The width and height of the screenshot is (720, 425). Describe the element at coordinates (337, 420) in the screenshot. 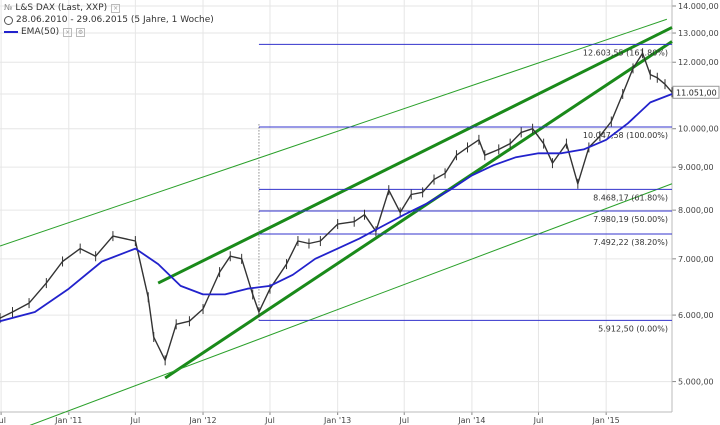

I see `x-tick-label: Jan '13` at that location.